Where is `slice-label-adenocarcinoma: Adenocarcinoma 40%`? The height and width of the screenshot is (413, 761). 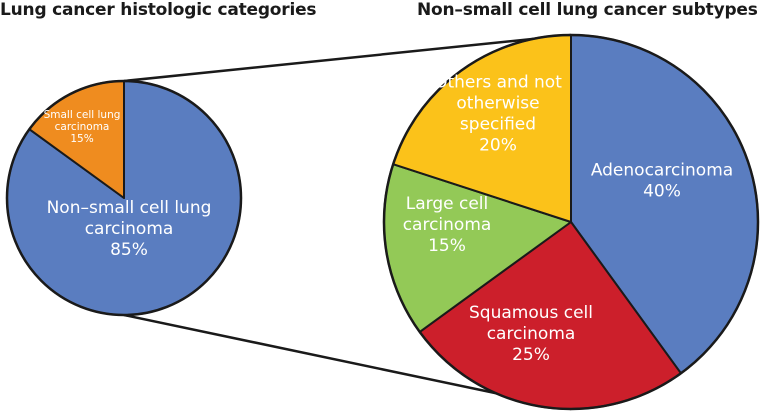 slice-label-adenocarcinoma: Adenocarcinoma 40% is located at coordinates (662, 181).